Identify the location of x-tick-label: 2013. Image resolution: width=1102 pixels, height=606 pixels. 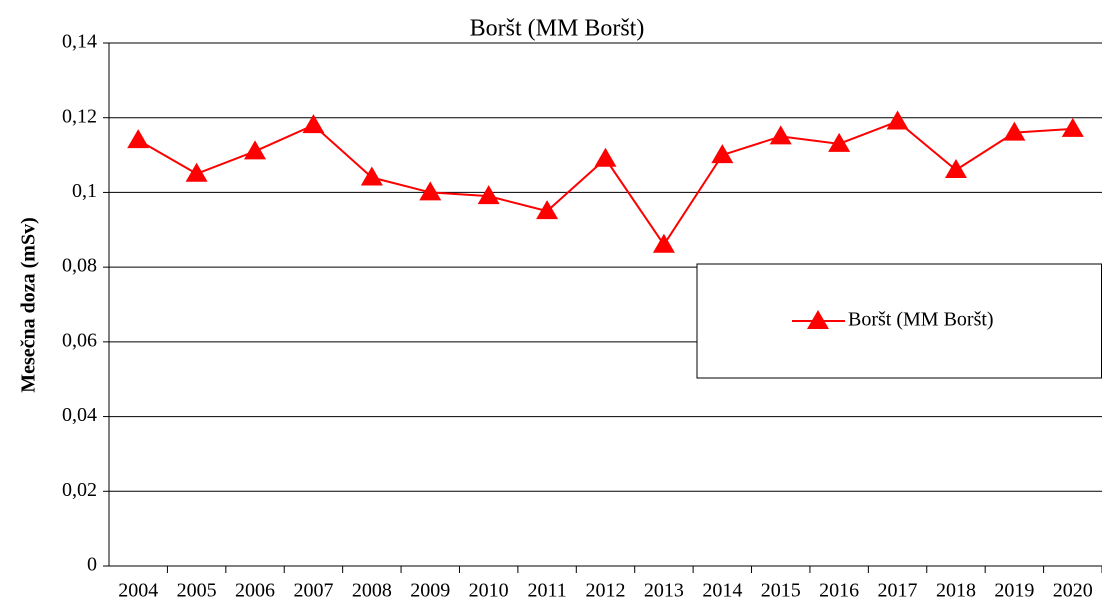
(664, 591).